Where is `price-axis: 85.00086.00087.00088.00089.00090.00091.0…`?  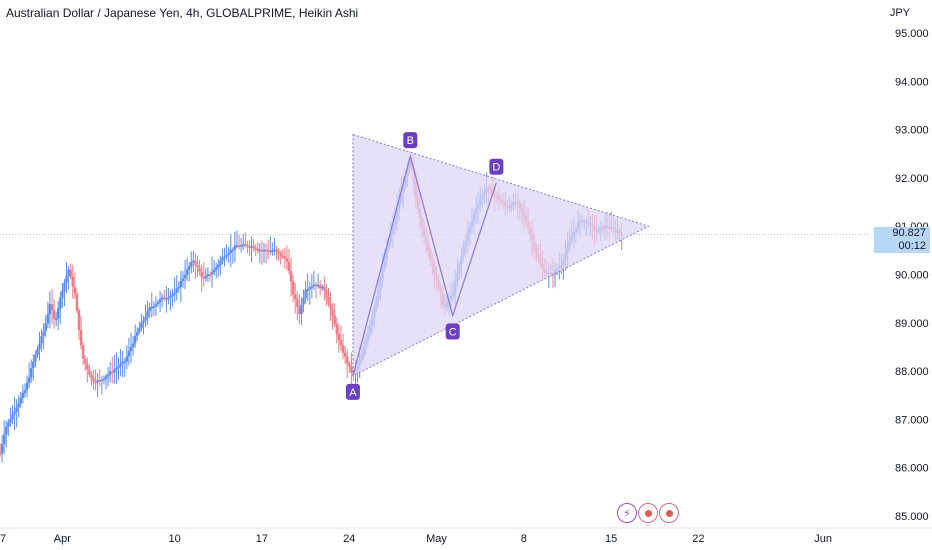
price-axis: 85.00086.00087.00088.00089.00090.00091.0… is located at coordinates (912, 275).